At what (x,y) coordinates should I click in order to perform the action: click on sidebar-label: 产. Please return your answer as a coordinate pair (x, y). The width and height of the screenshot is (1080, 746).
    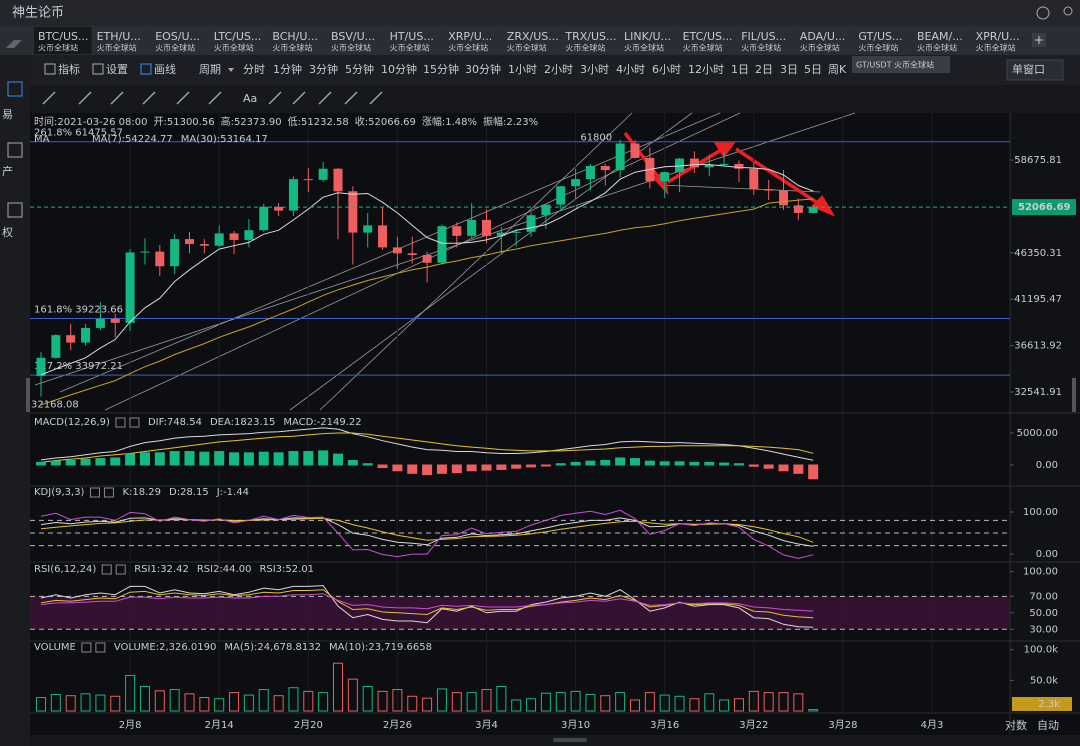
    Looking at the image, I should click on (7, 171).